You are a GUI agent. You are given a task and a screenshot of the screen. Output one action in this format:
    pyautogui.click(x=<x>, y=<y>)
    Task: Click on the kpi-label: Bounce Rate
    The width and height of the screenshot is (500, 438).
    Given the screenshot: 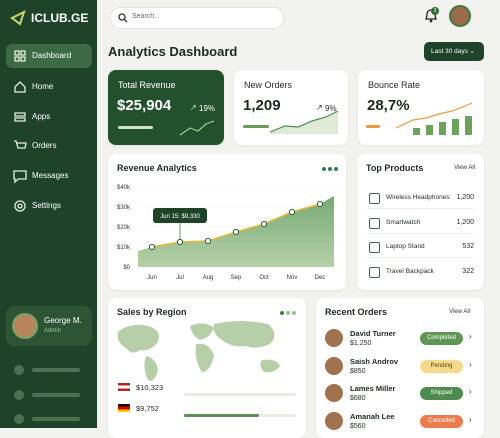 What is the action you would take?
    pyautogui.click(x=394, y=85)
    